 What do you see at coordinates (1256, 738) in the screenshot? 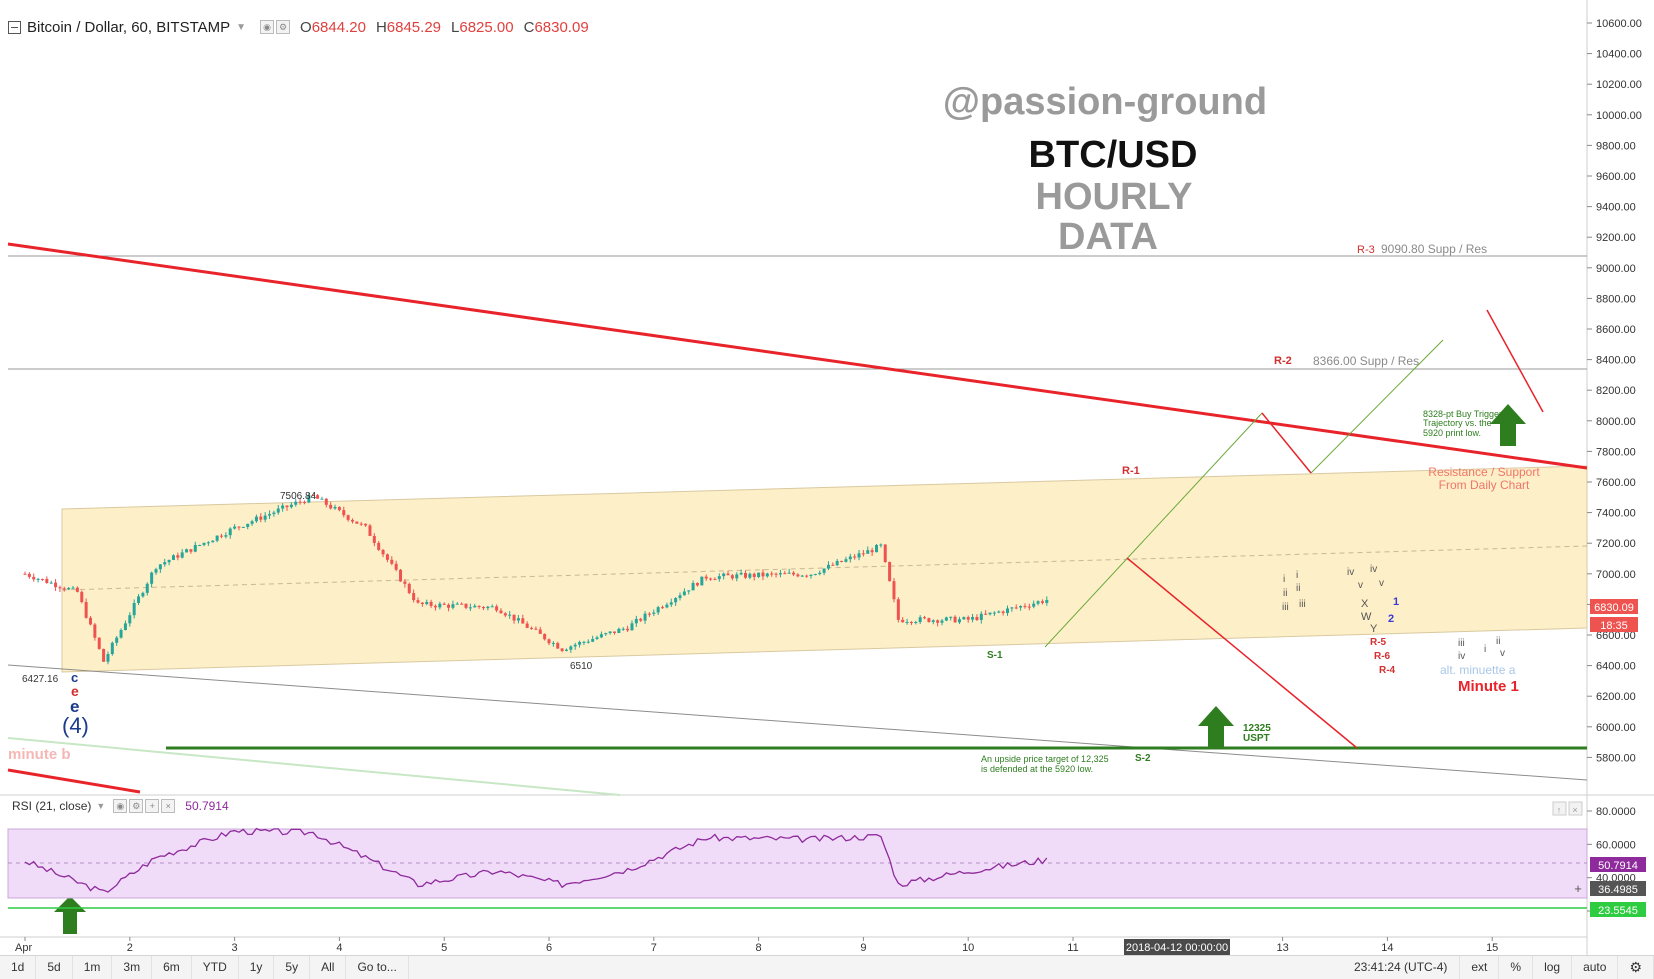
I see `target-unit: USPT` at bounding box center [1256, 738].